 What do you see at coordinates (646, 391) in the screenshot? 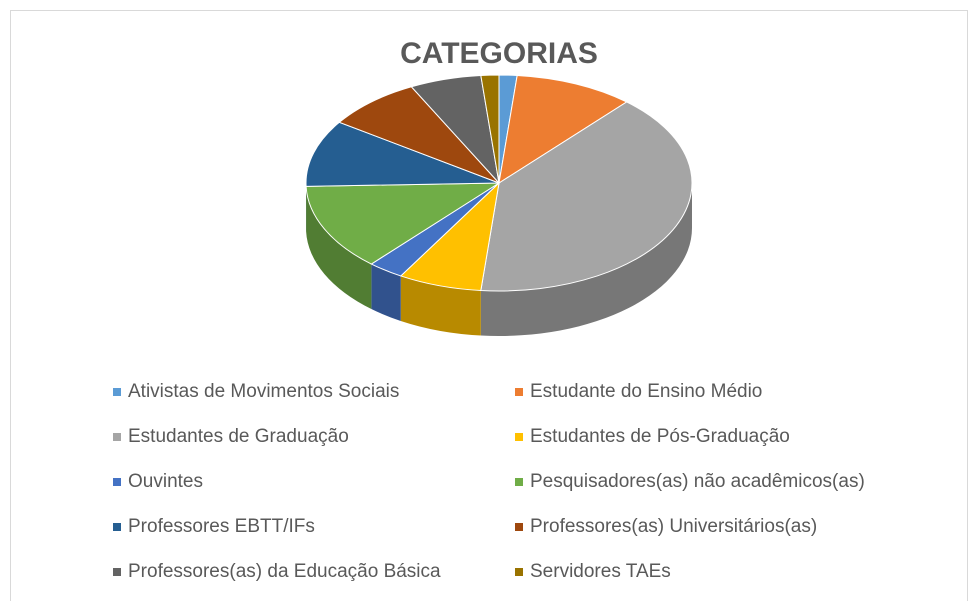
I see `legend-label: Estudante do Ensino Médio` at bounding box center [646, 391].